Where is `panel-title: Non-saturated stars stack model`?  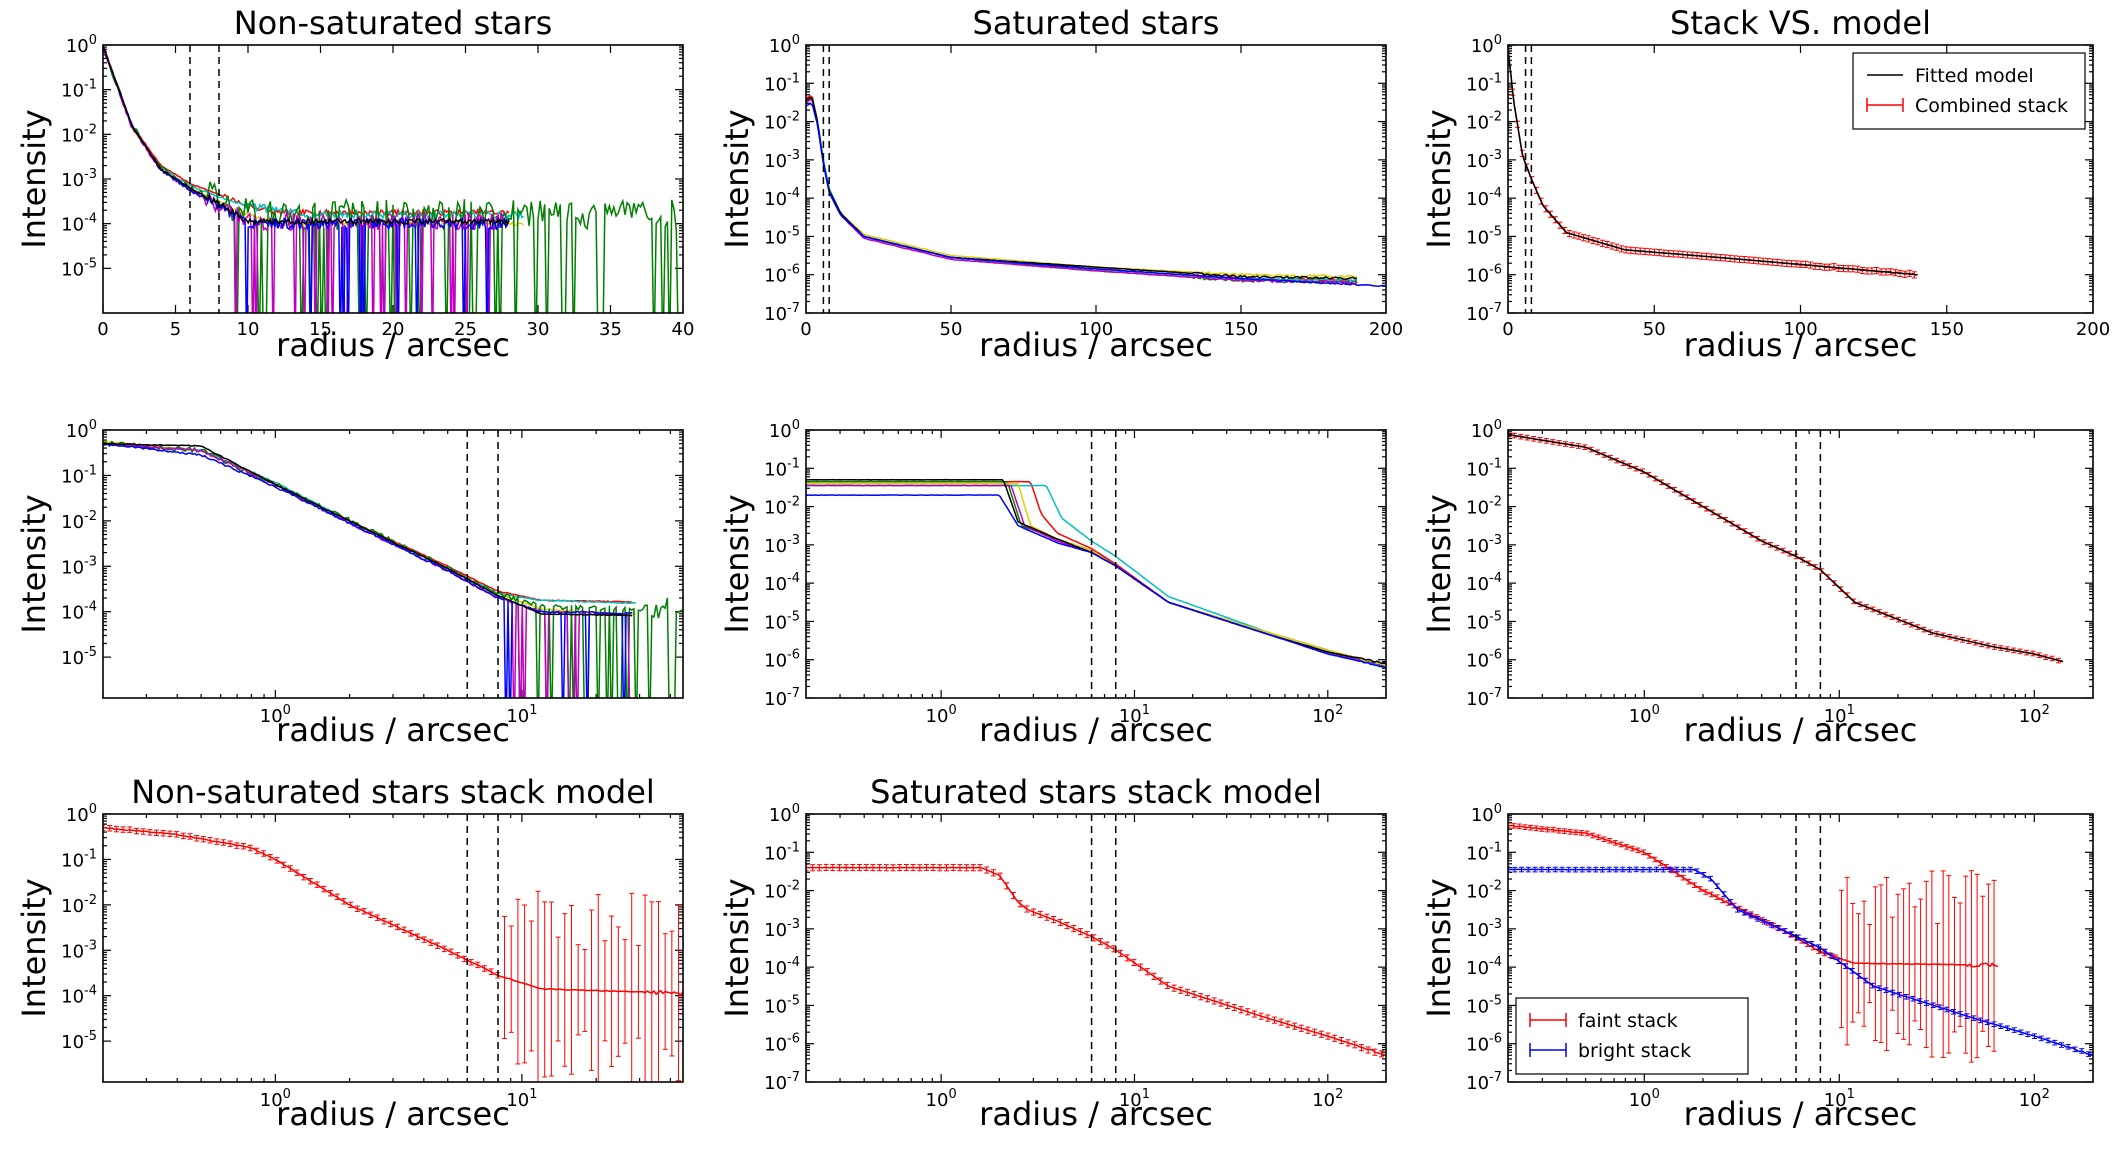 panel-title: Non-saturated stars stack model is located at coordinates (393, 792).